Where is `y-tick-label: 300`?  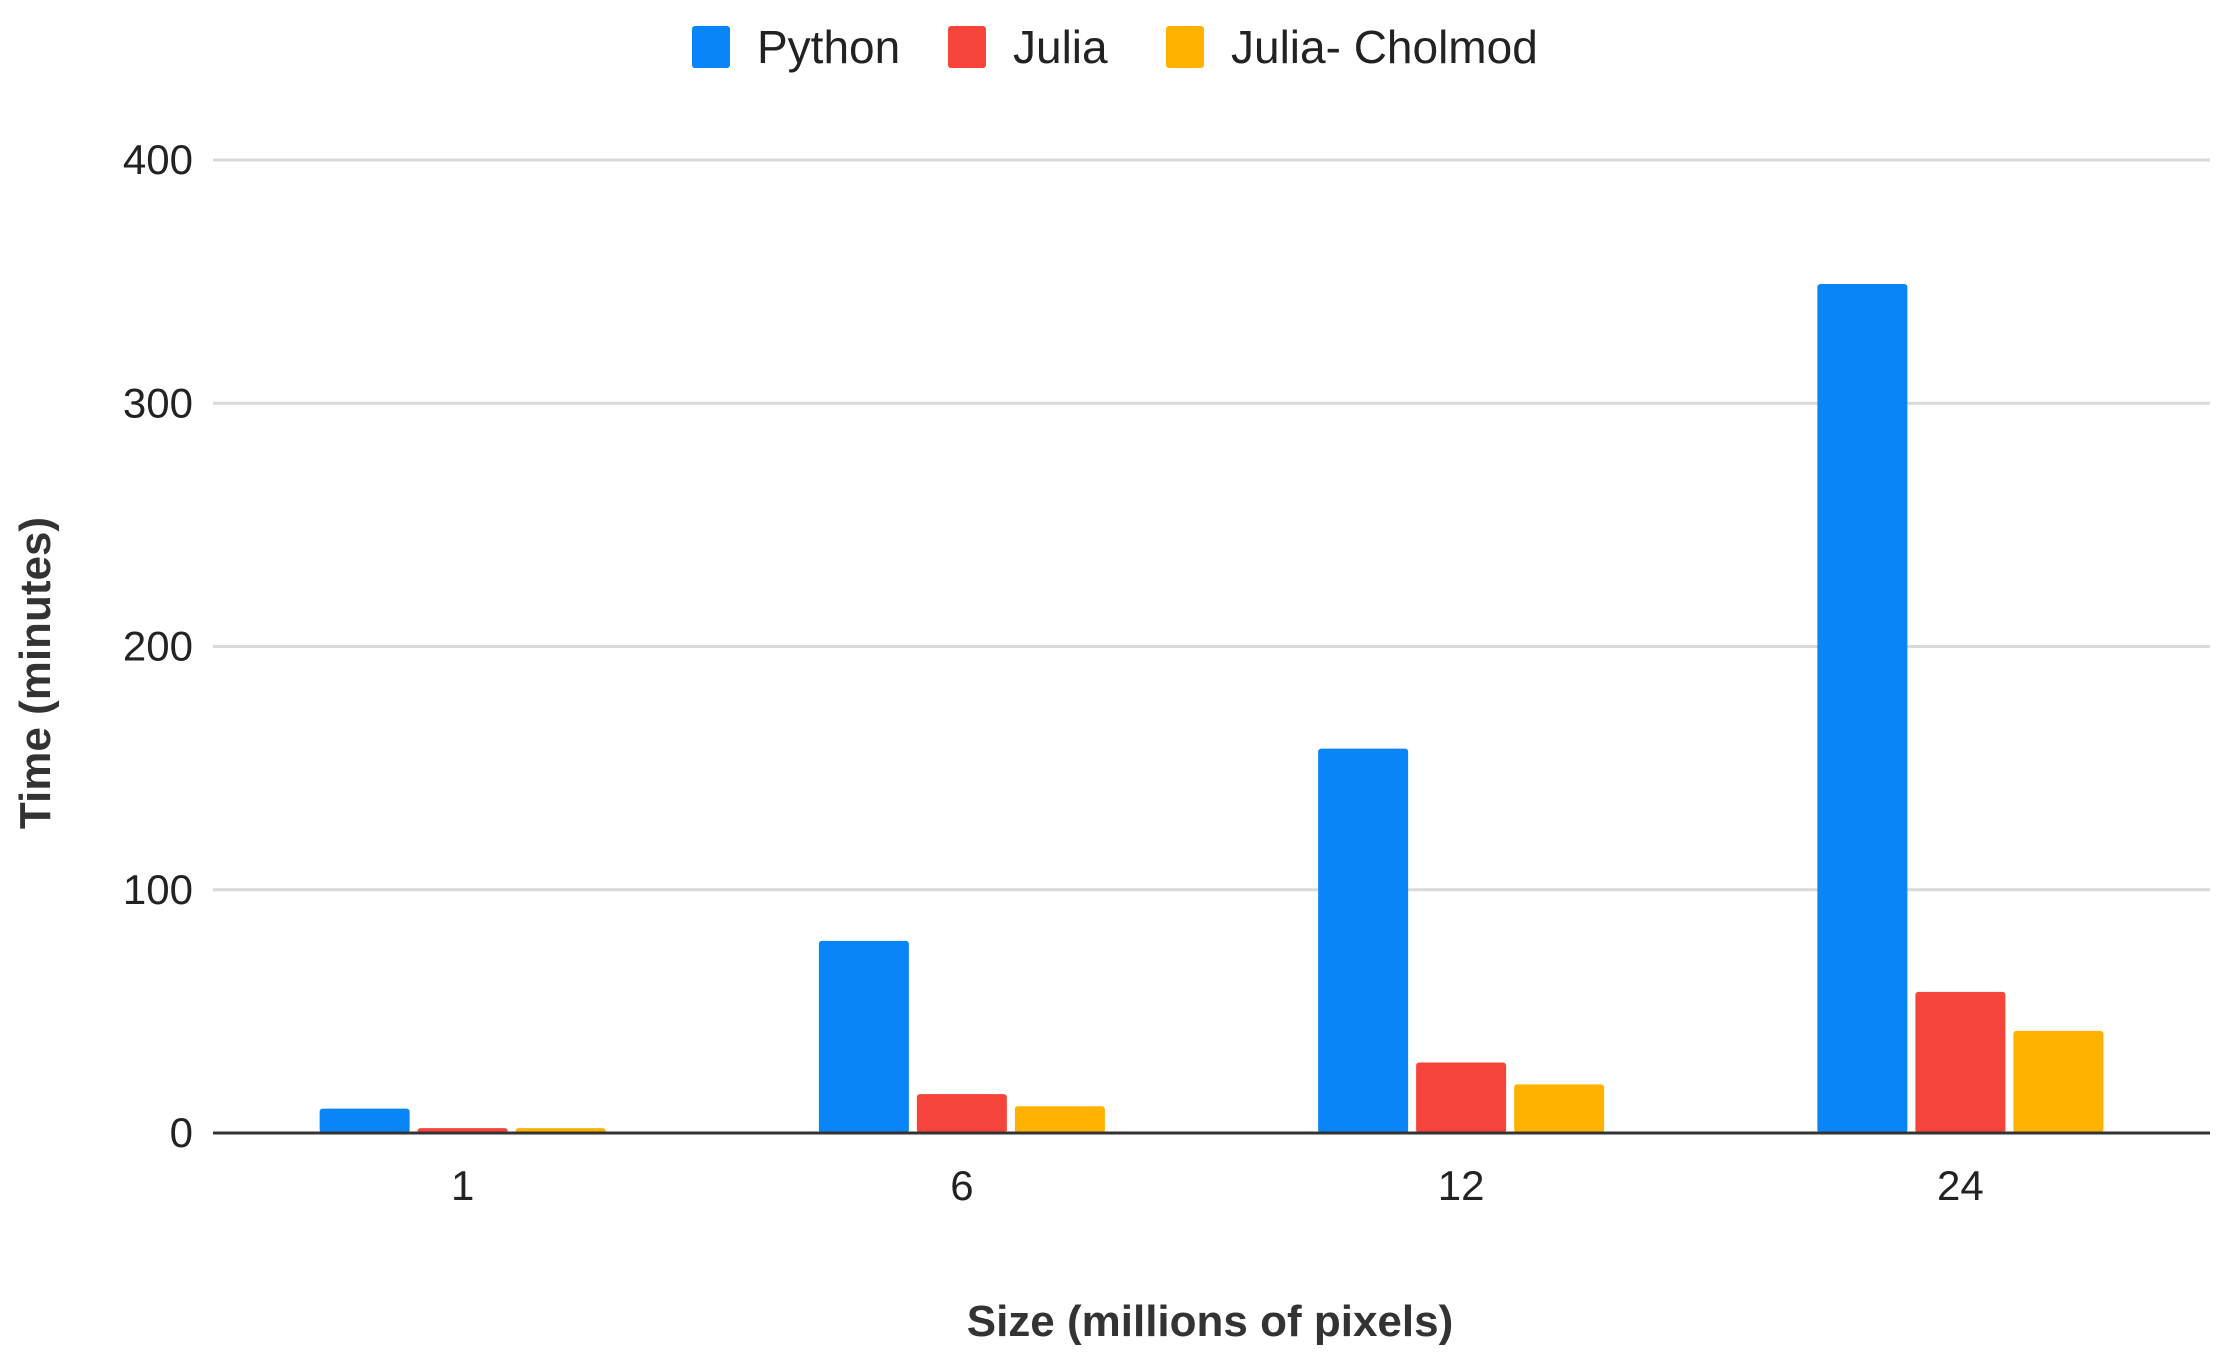
y-tick-label: 300 is located at coordinates (158, 402).